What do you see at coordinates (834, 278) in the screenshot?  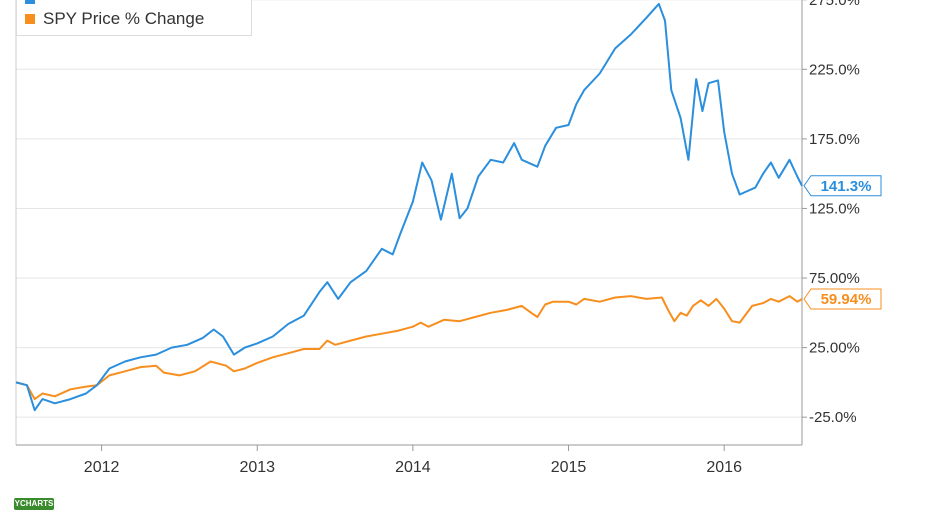 I see `y-tick-label-4: 75.00%` at bounding box center [834, 278].